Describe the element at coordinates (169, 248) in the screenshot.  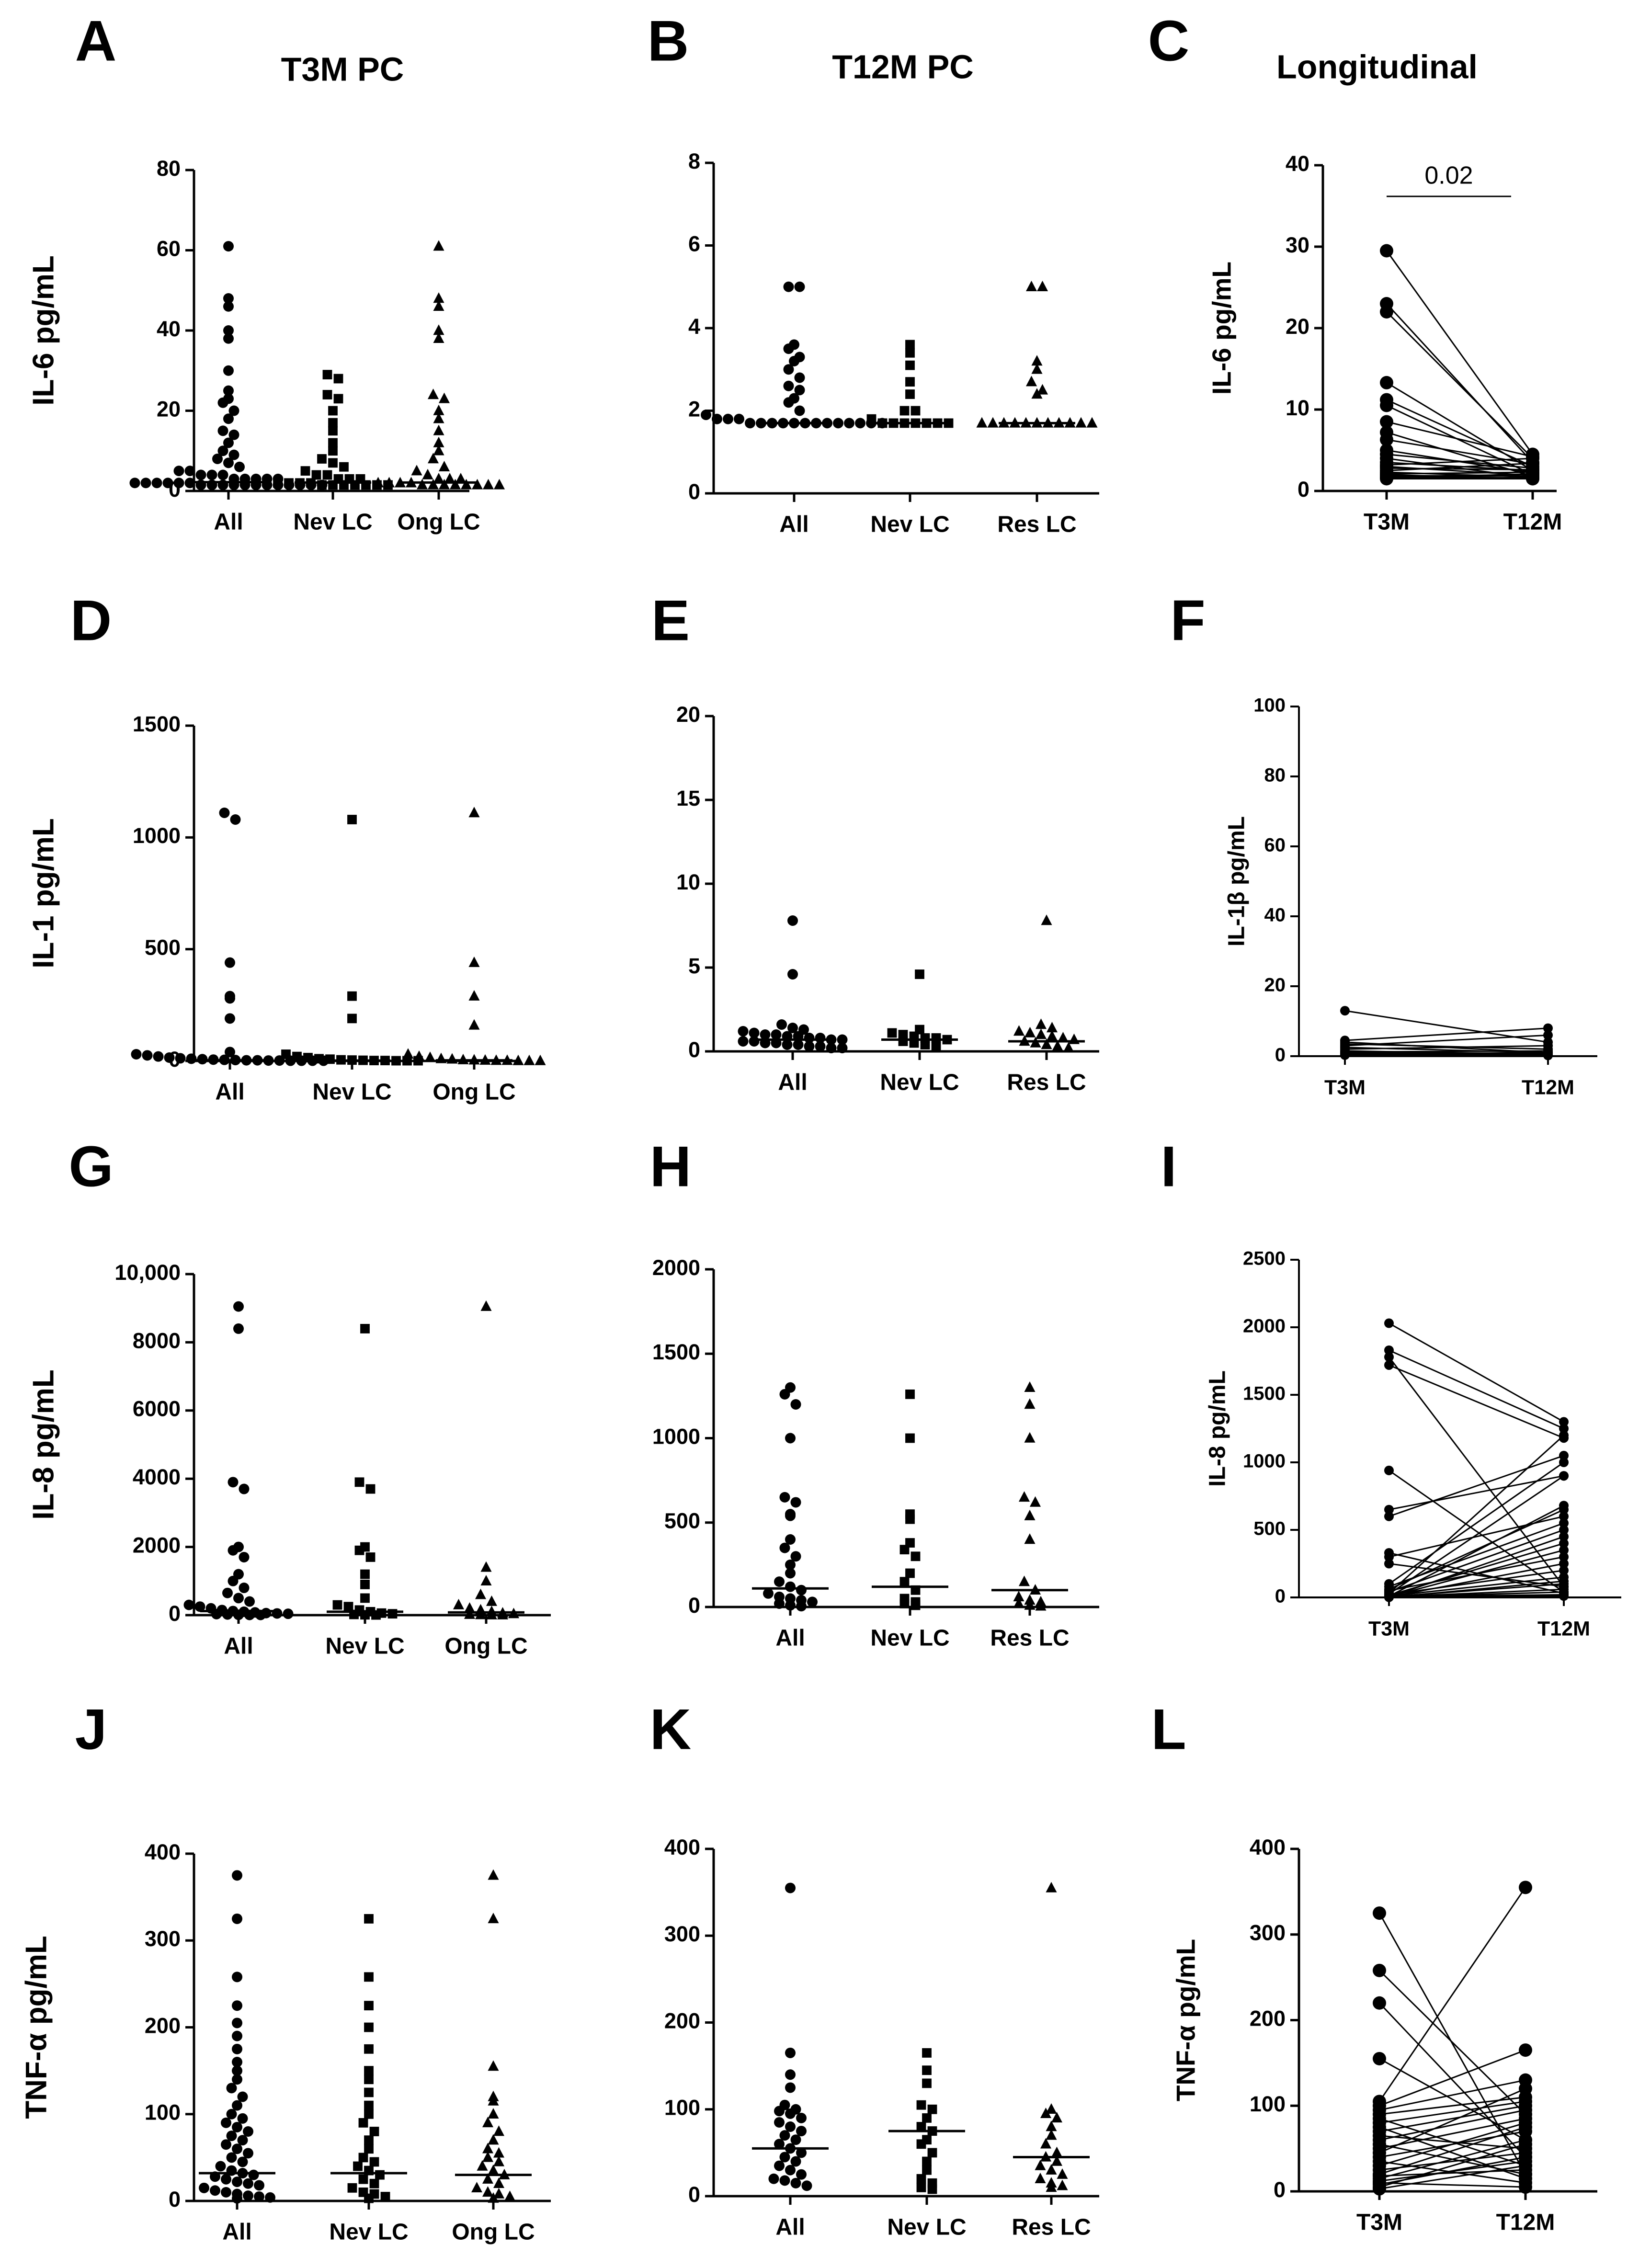
I see `y-tick-label: 60` at that location.